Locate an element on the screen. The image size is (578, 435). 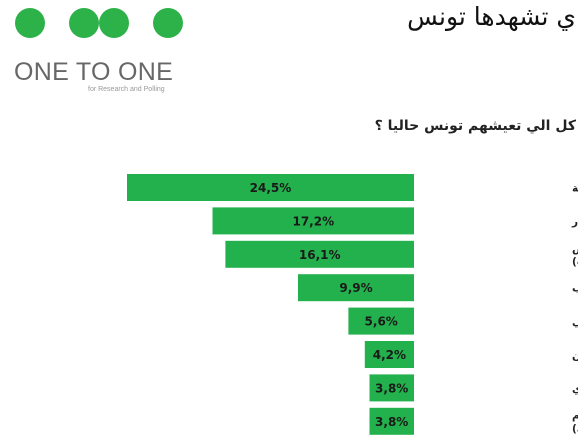
bar-value-label: 24,5% is located at coordinates (271, 188).